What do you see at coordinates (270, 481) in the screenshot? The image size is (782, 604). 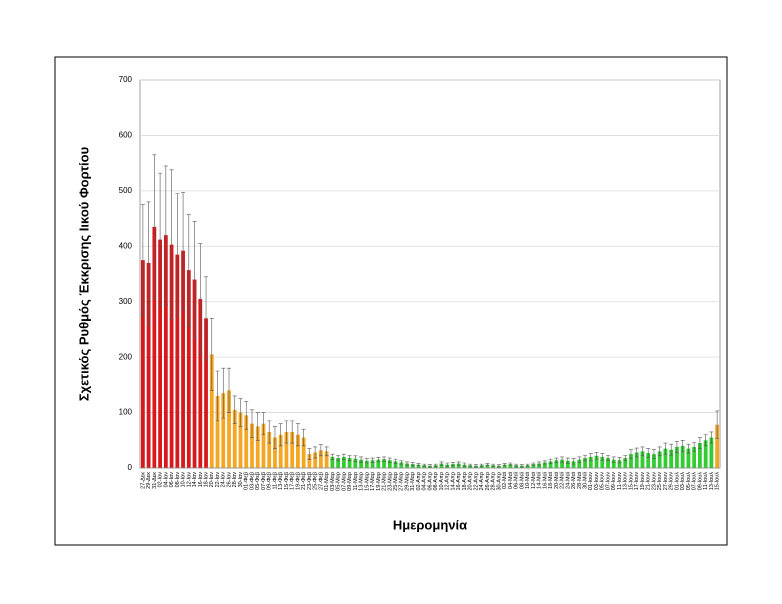 I see `x-tick-label: 09-Φεβ` at bounding box center [270, 481].